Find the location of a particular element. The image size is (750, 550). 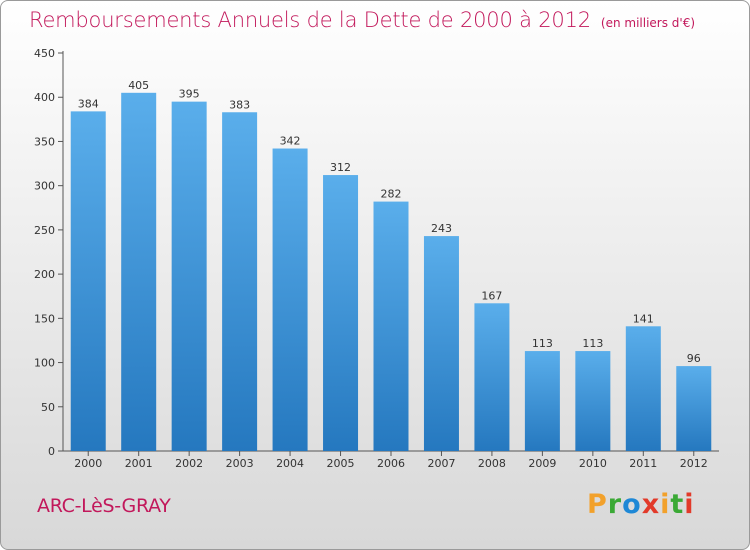

data-label: 282 is located at coordinates (391, 194).